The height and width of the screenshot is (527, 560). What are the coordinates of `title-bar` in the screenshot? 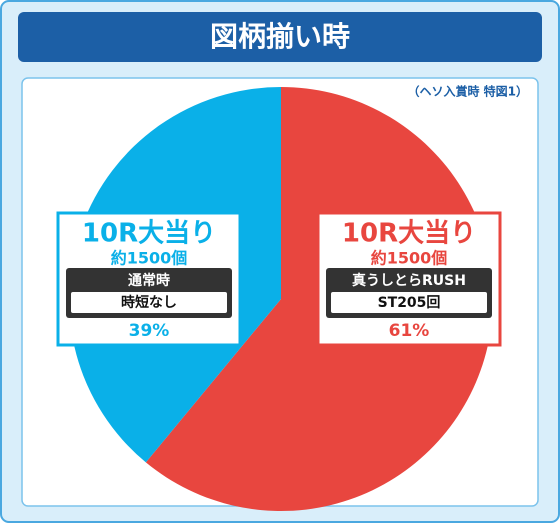 It's located at (280, 37).